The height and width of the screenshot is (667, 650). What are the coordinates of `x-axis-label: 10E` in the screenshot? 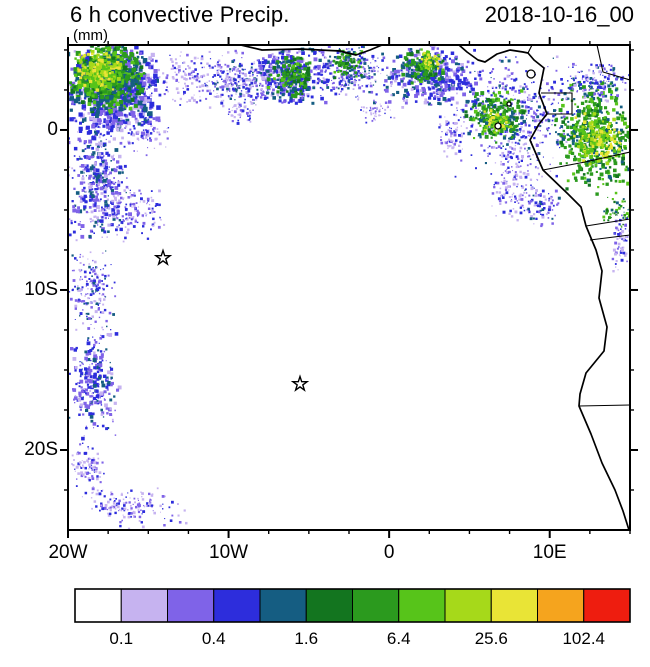 It's located at (549, 552).